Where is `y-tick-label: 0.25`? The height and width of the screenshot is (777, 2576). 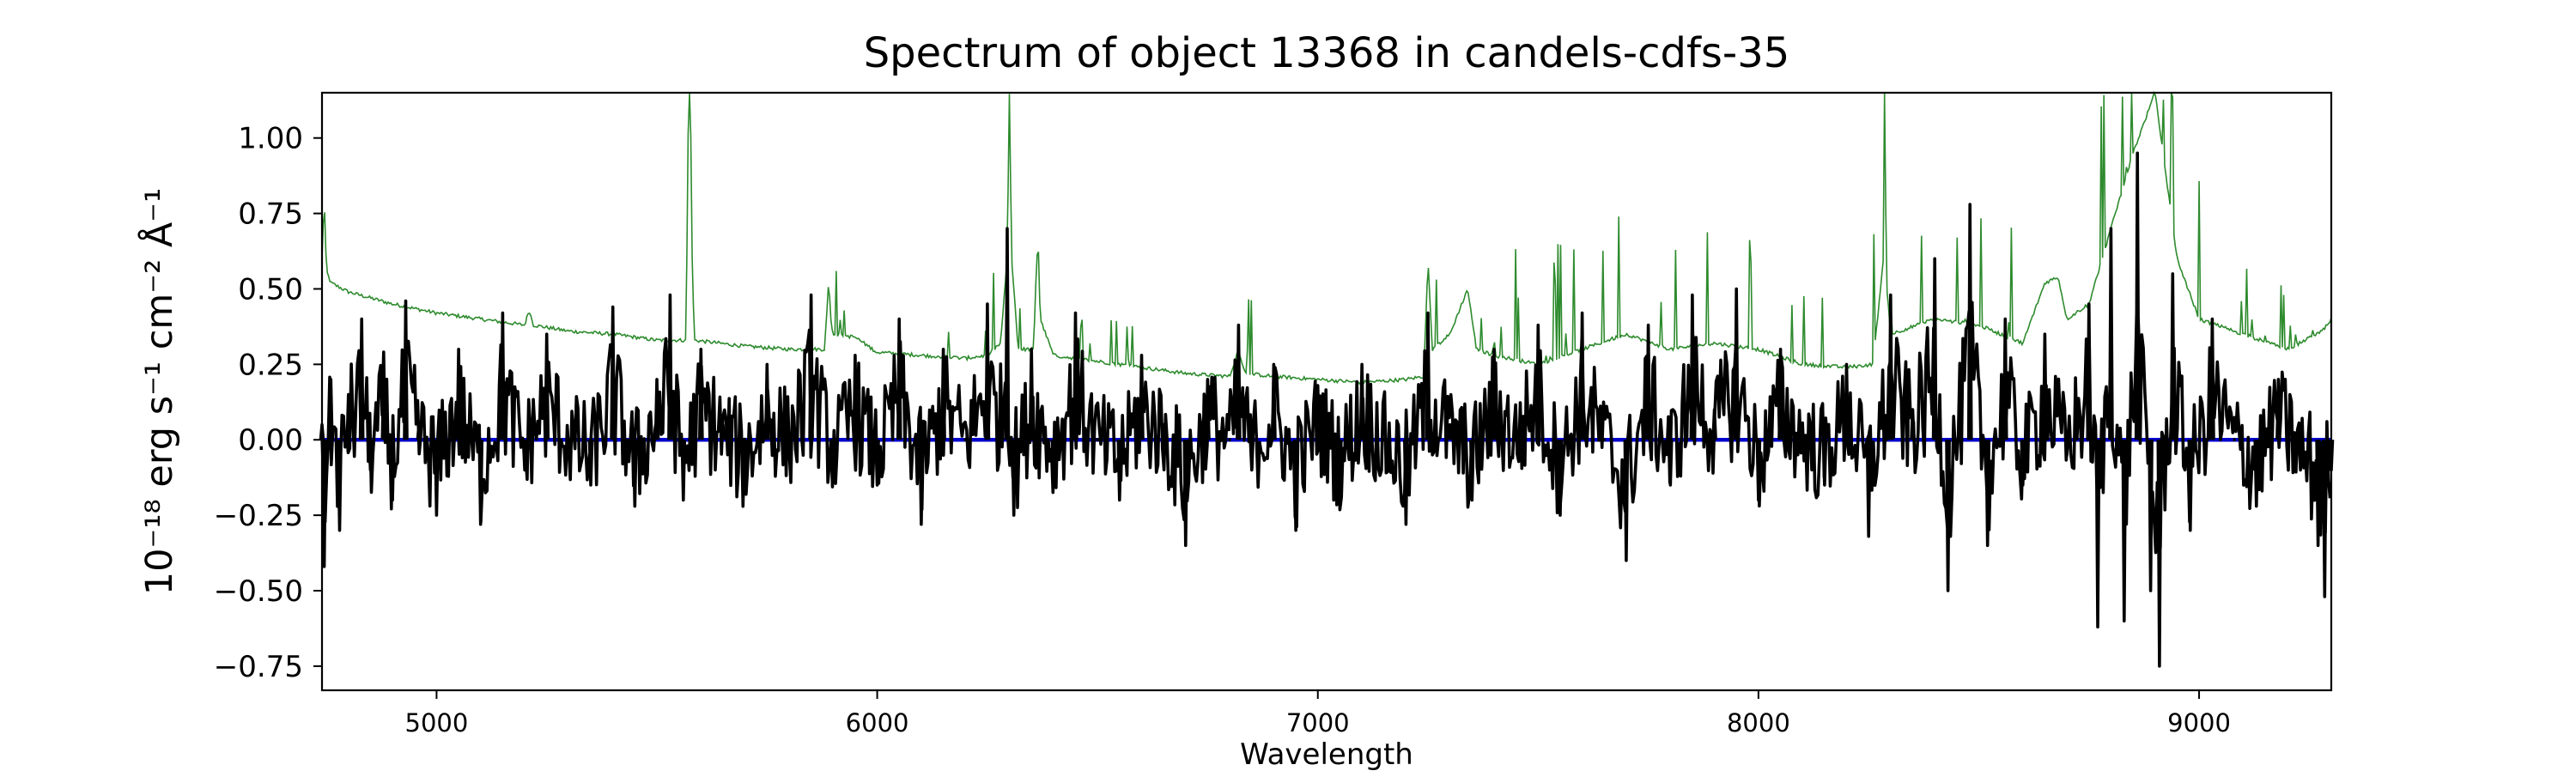 y-tick-label: 0.25 is located at coordinates (270, 365).